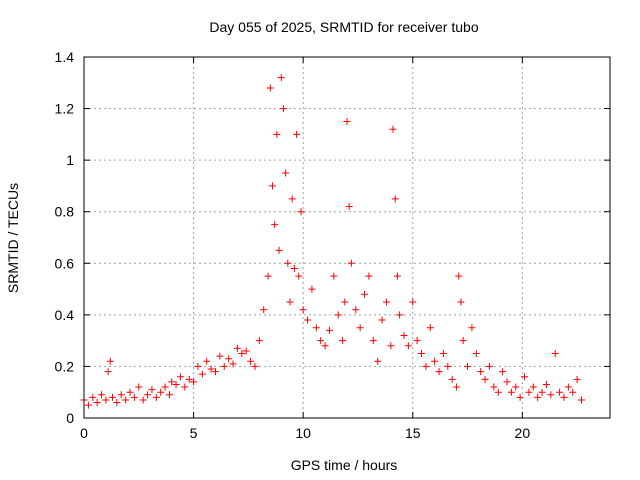 Image resolution: width=640 pixels, height=480 pixels. Describe the element at coordinates (523, 433) in the screenshot. I see `x-tick-label: 20` at that location.